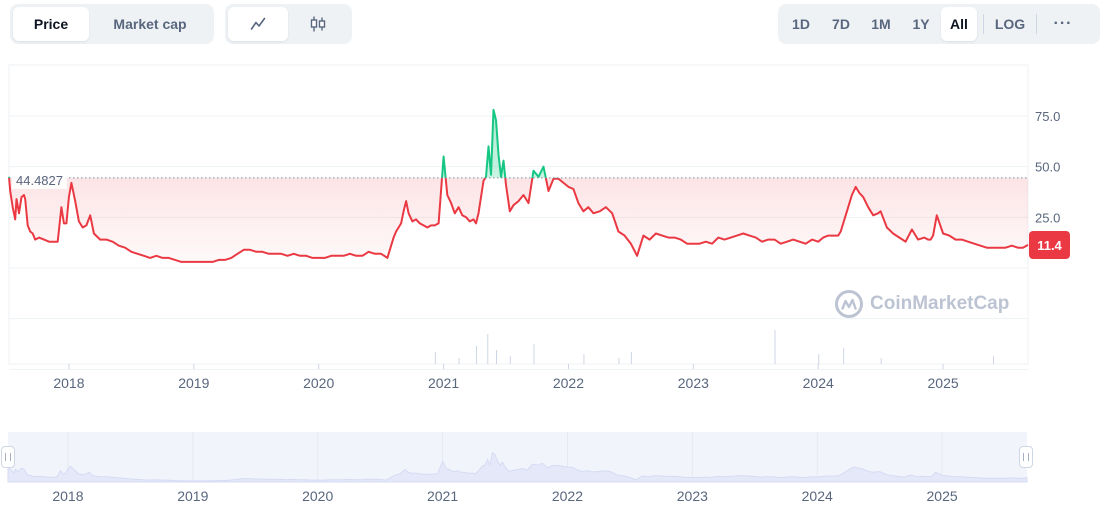  What do you see at coordinates (983, 24) in the screenshot?
I see `range-divider` at bounding box center [983, 24].